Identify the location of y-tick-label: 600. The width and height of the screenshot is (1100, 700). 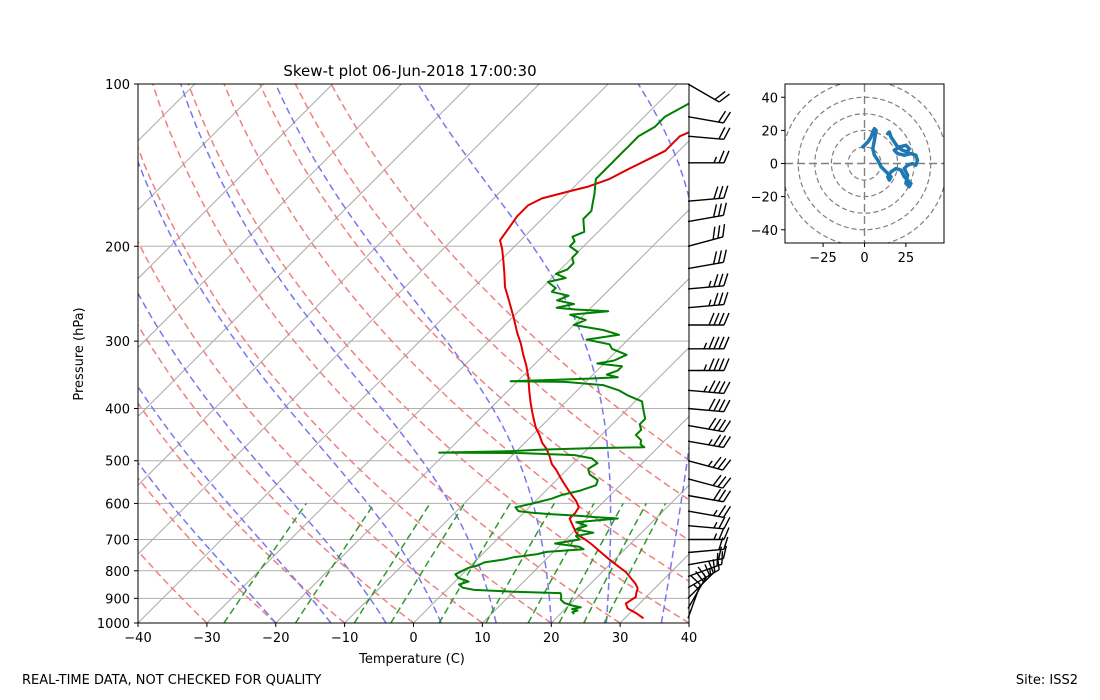
(117, 504).